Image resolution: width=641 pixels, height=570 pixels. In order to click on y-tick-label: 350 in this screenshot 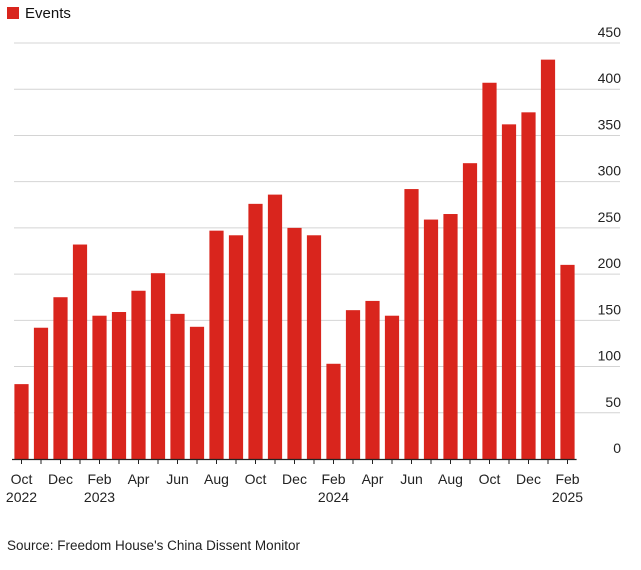, I will do `click(610, 124)`.